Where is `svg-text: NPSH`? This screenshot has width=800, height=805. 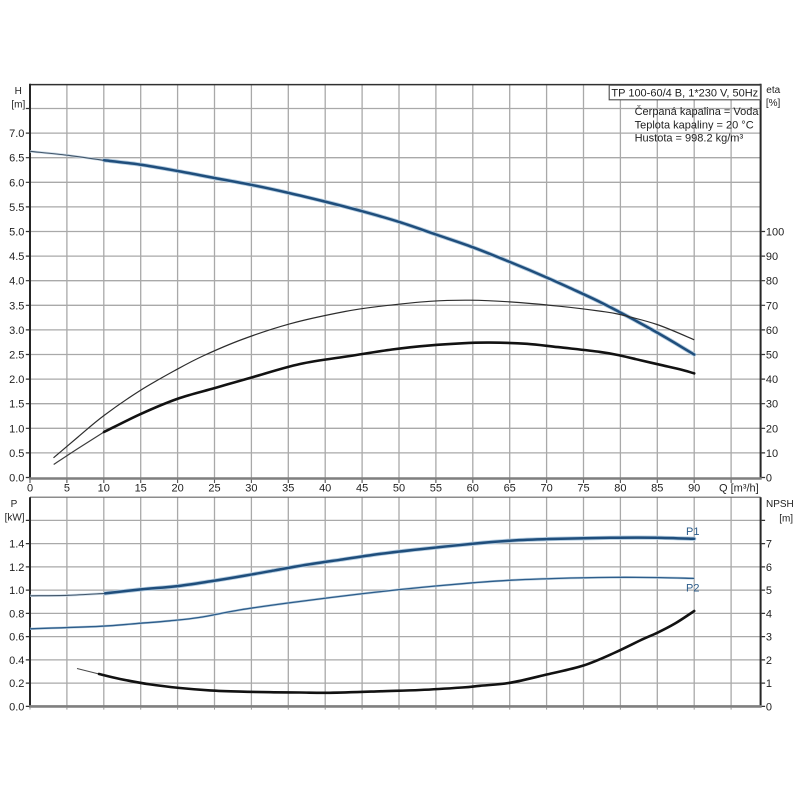
svg-text: NPSH is located at coordinates (780, 504).